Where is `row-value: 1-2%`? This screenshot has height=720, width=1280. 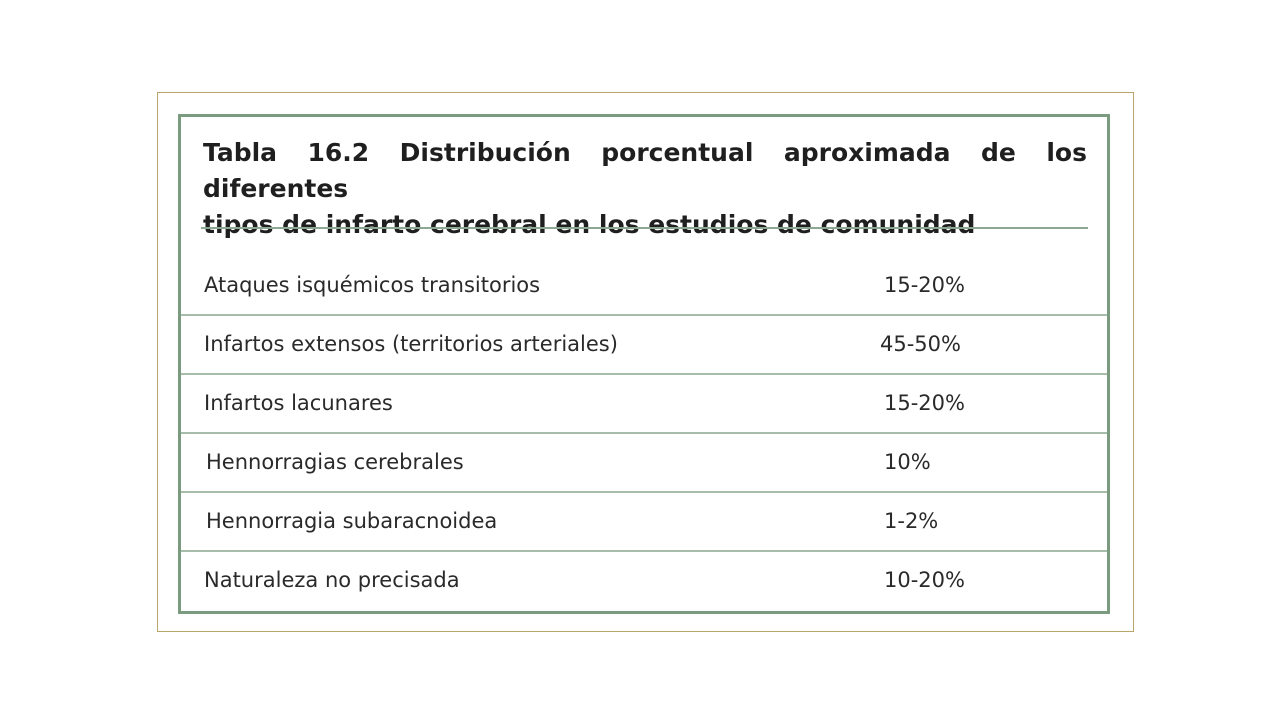 row-value: 1-2% is located at coordinates (911, 521).